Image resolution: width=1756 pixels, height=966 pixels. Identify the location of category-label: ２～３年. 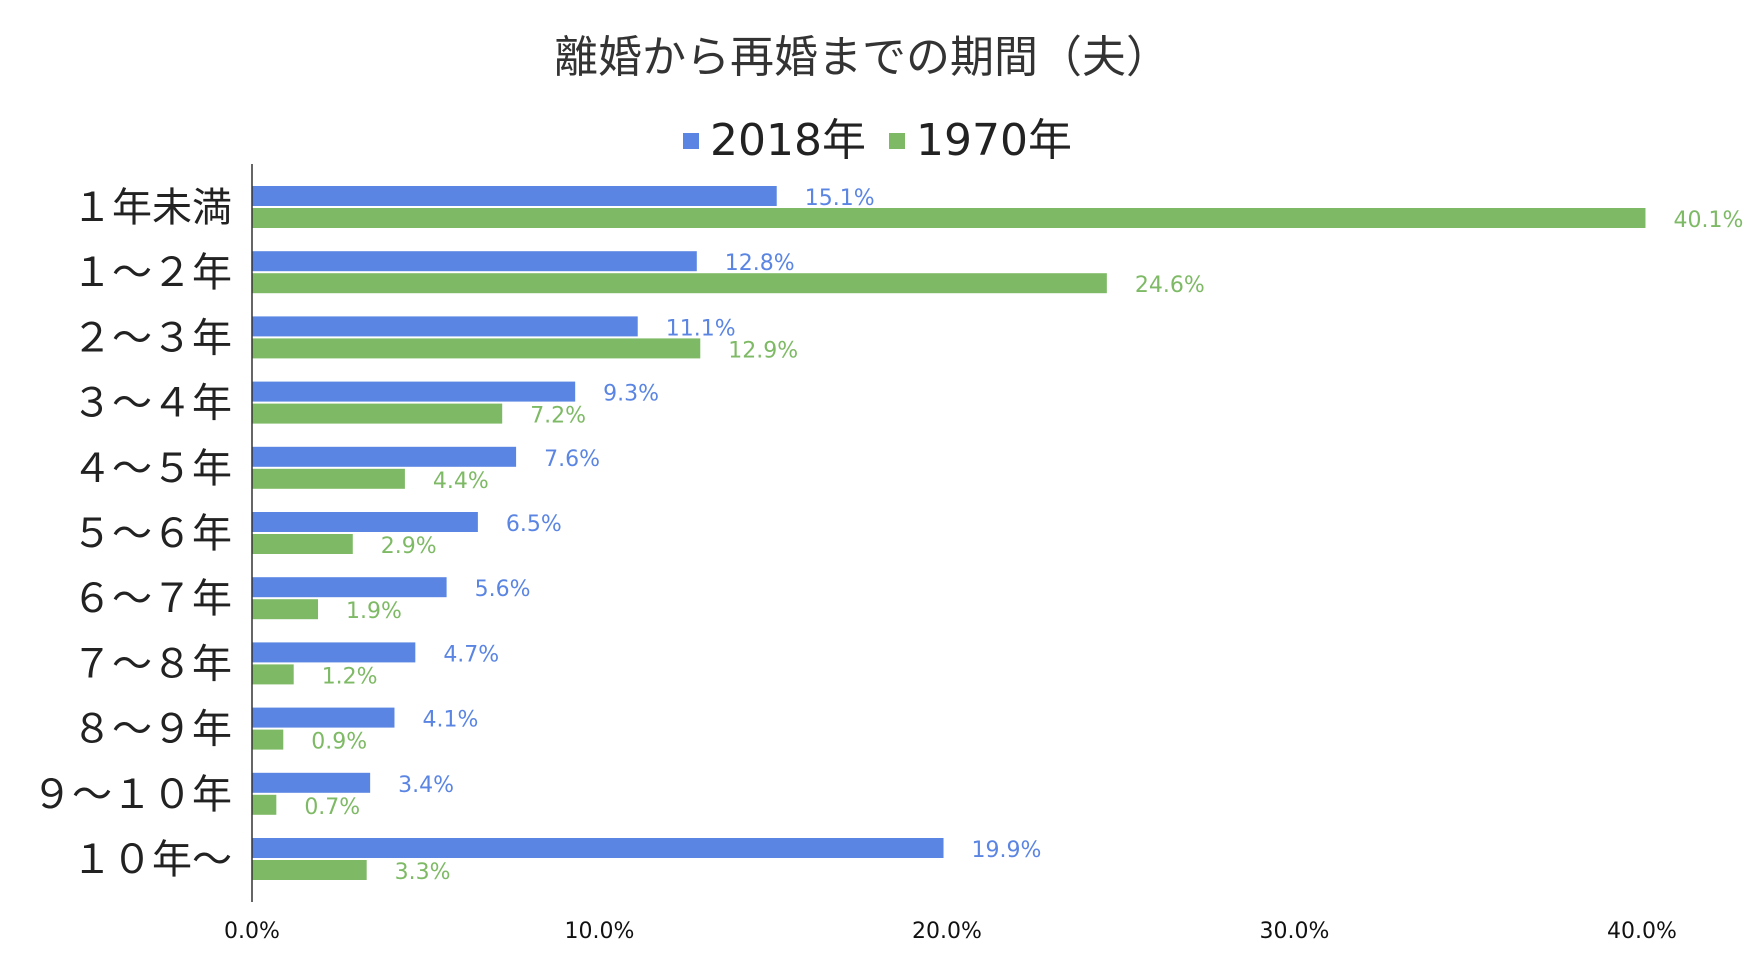
(152, 338).